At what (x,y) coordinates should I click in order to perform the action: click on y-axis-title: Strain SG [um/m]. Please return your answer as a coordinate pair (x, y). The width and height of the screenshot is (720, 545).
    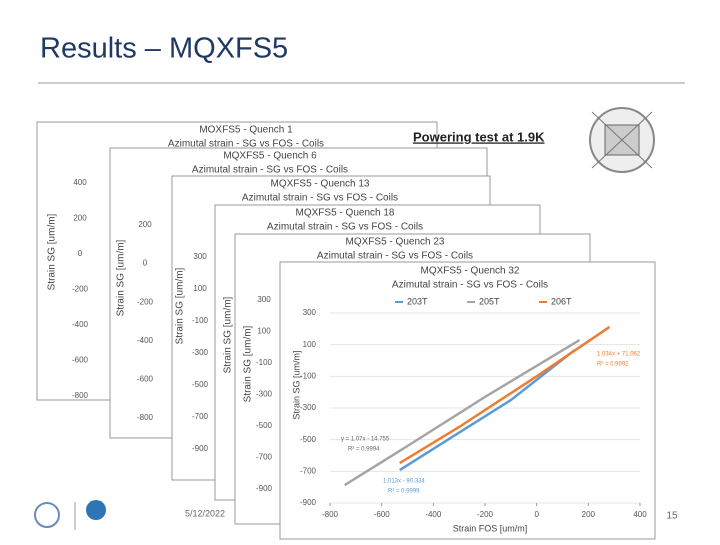
    Looking at the image, I should click on (296, 384).